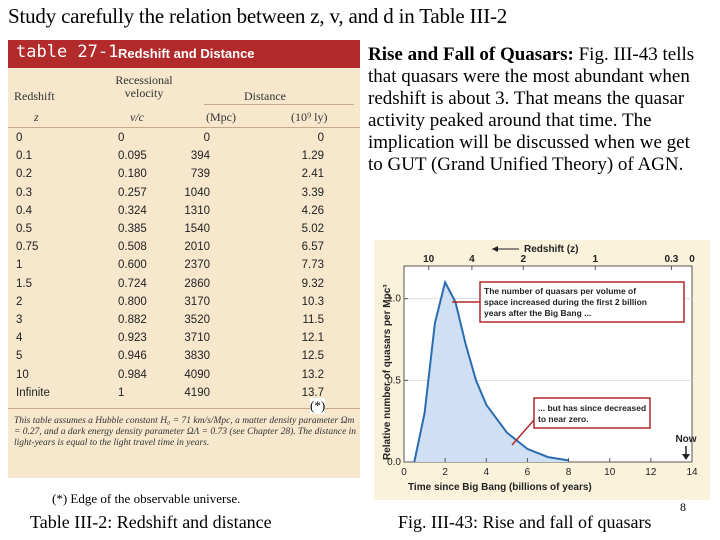 The height and width of the screenshot is (540, 720). Describe the element at coordinates (394, 299) in the screenshot. I see `y-tick-label: 1.0` at that location.